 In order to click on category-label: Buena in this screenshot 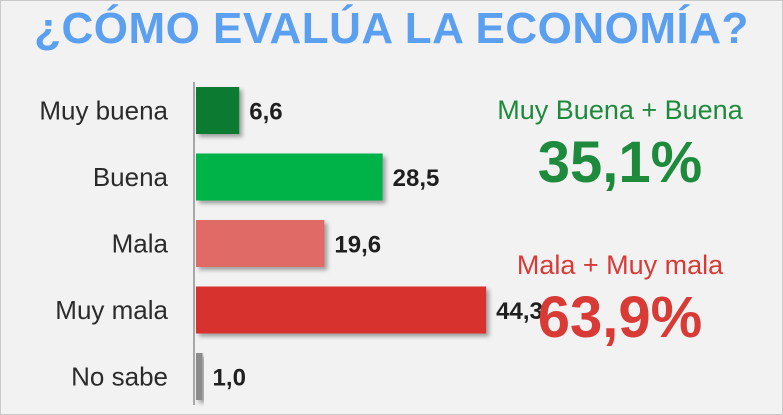, I will do `click(131, 177)`.